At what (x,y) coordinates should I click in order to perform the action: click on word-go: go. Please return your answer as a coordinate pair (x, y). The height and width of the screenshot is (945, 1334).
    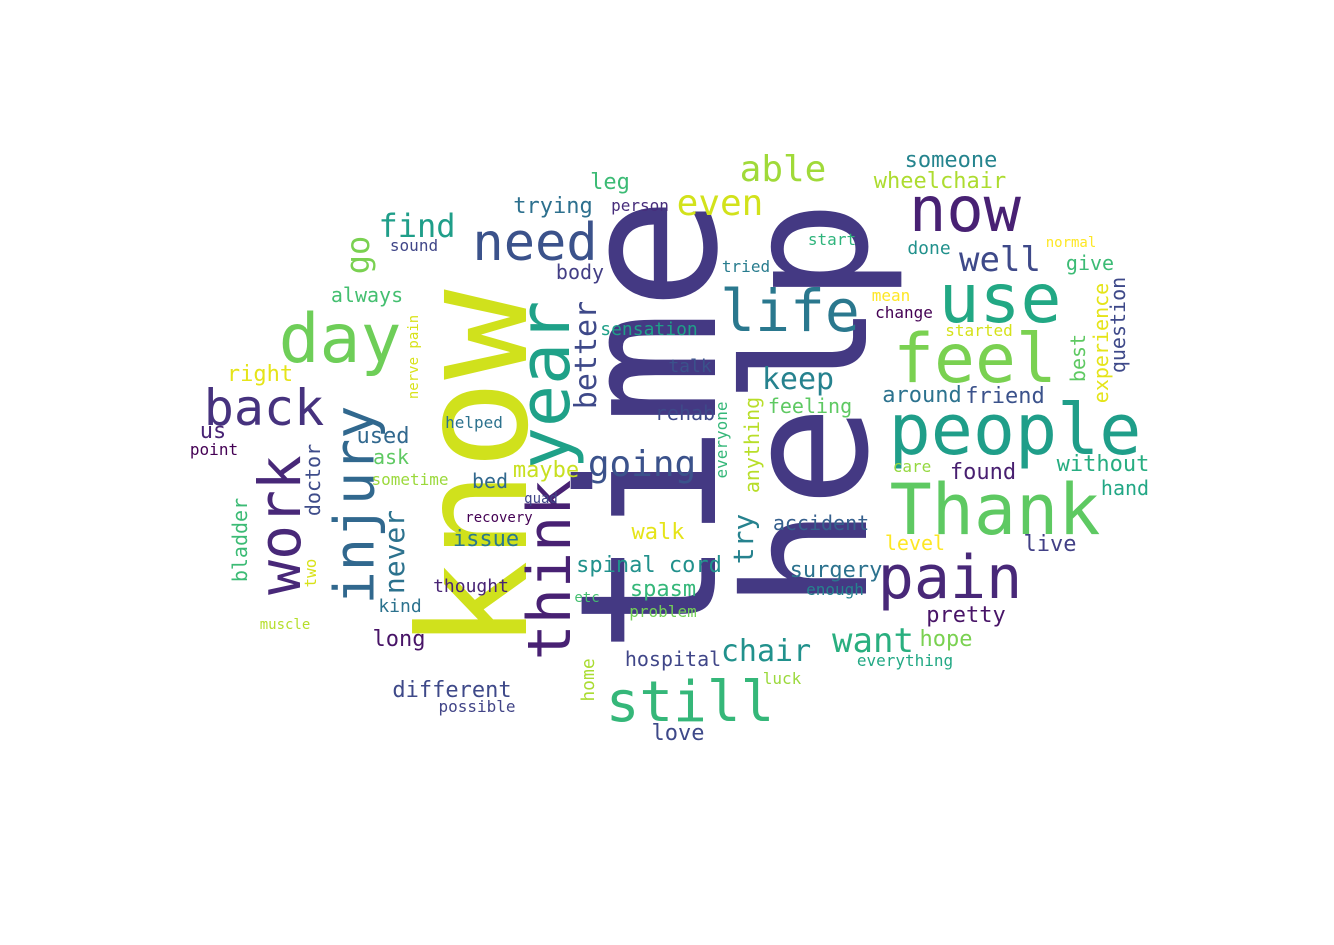
    Looking at the image, I should click on (358, 255).